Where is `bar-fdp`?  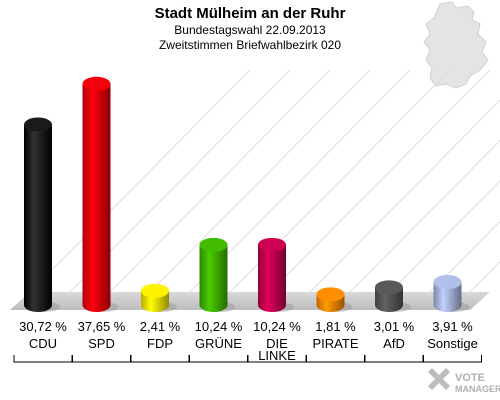 bar-fdp is located at coordinates (159, 297).